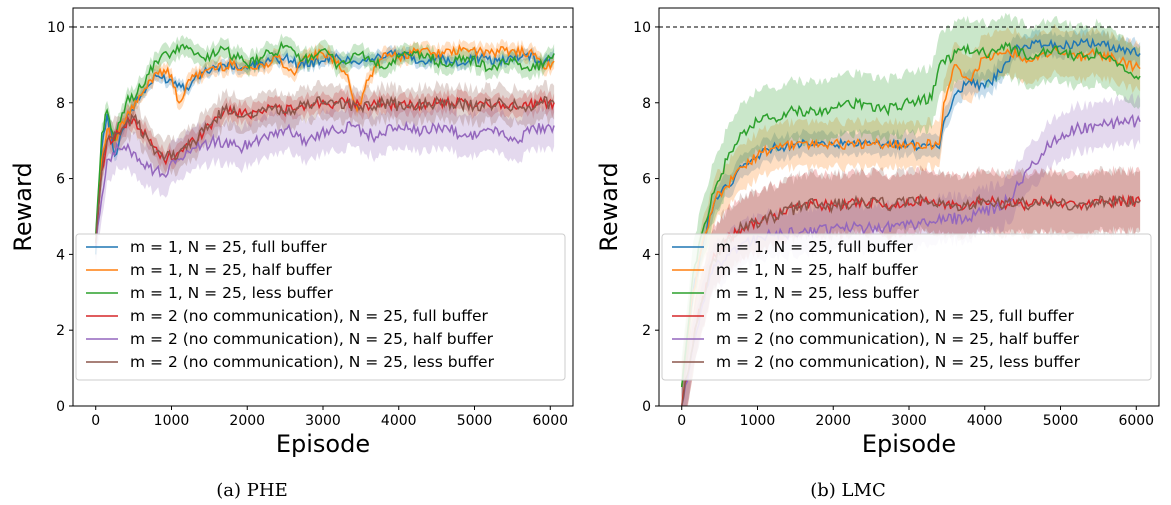 This screenshot has height=505, width=1171. What do you see at coordinates (847, 490) in the screenshot?
I see `figure-caption: (b) LMC` at bounding box center [847, 490].